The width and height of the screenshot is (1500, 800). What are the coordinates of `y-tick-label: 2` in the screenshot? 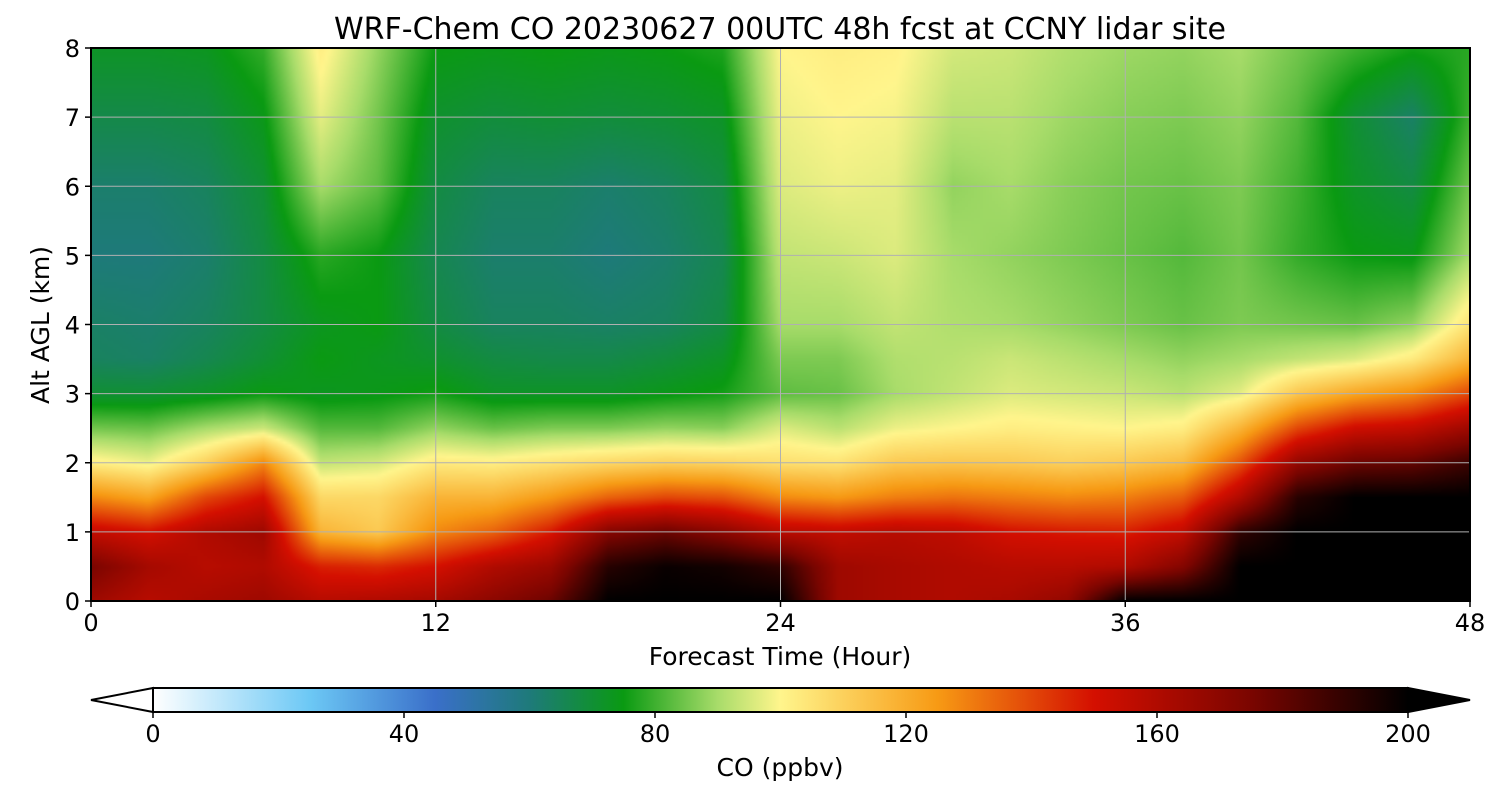 It's located at (72, 464).